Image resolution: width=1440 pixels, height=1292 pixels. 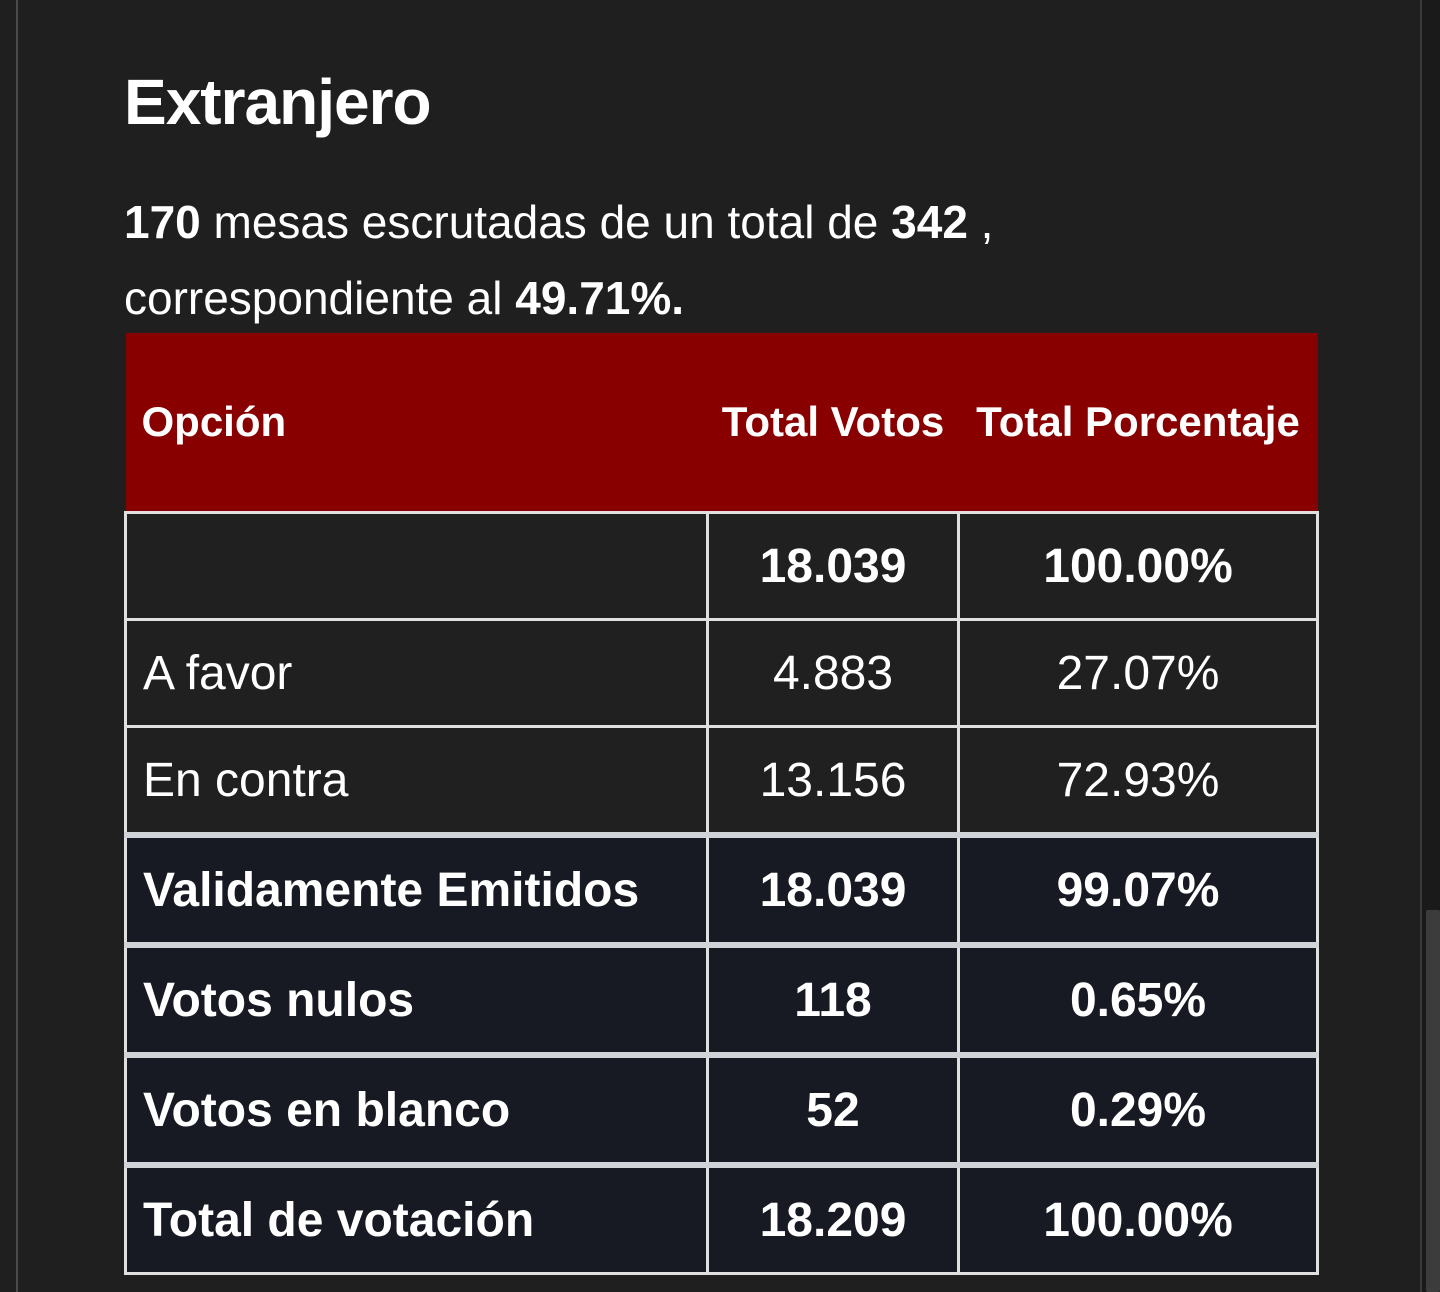 I want to click on summary-text-2: , correspondiente al, so click(x=559, y=260).